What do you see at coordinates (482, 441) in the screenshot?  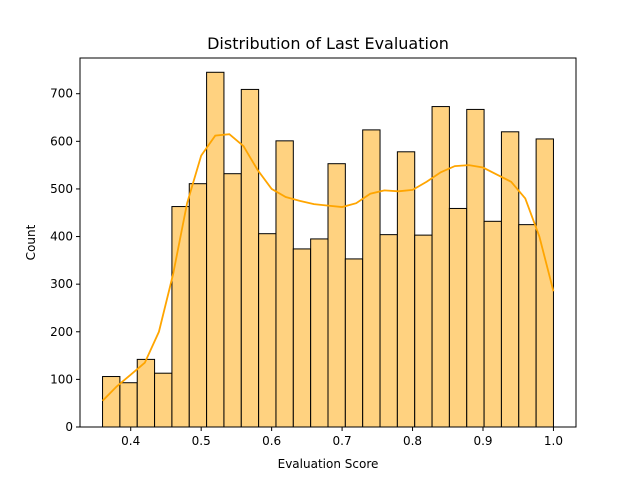 I see `x-tick-label: 0.9` at bounding box center [482, 441].